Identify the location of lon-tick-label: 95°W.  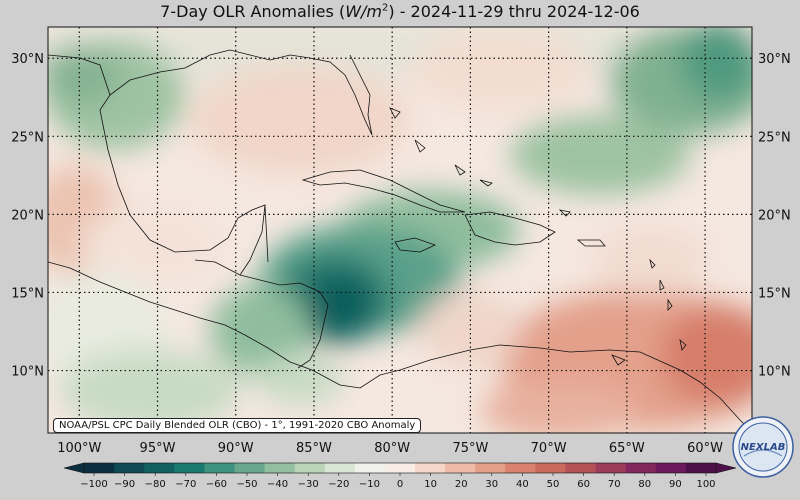
(158, 448).